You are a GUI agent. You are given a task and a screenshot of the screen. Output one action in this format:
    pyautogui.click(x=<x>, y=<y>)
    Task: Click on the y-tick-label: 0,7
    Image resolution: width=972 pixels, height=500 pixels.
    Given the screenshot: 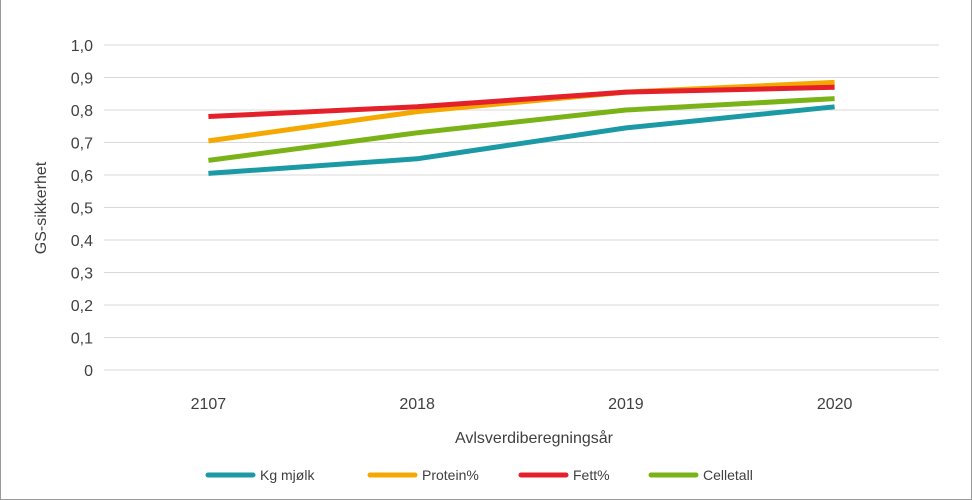 What is the action you would take?
    pyautogui.click(x=82, y=144)
    